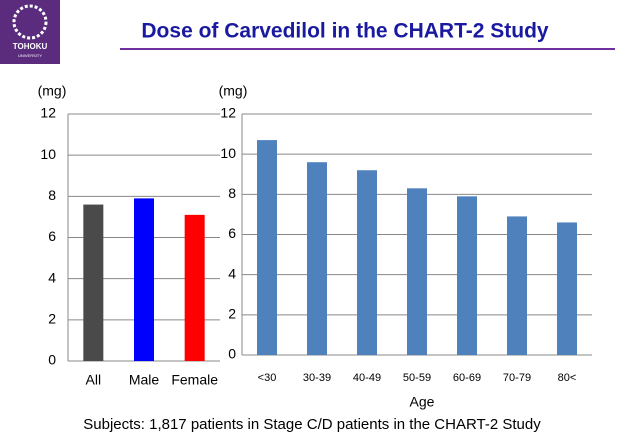 This screenshot has width=638, height=442. What do you see at coordinates (194, 380) in the screenshot?
I see `x-tick-label: Female` at bounding box center [194, 380].